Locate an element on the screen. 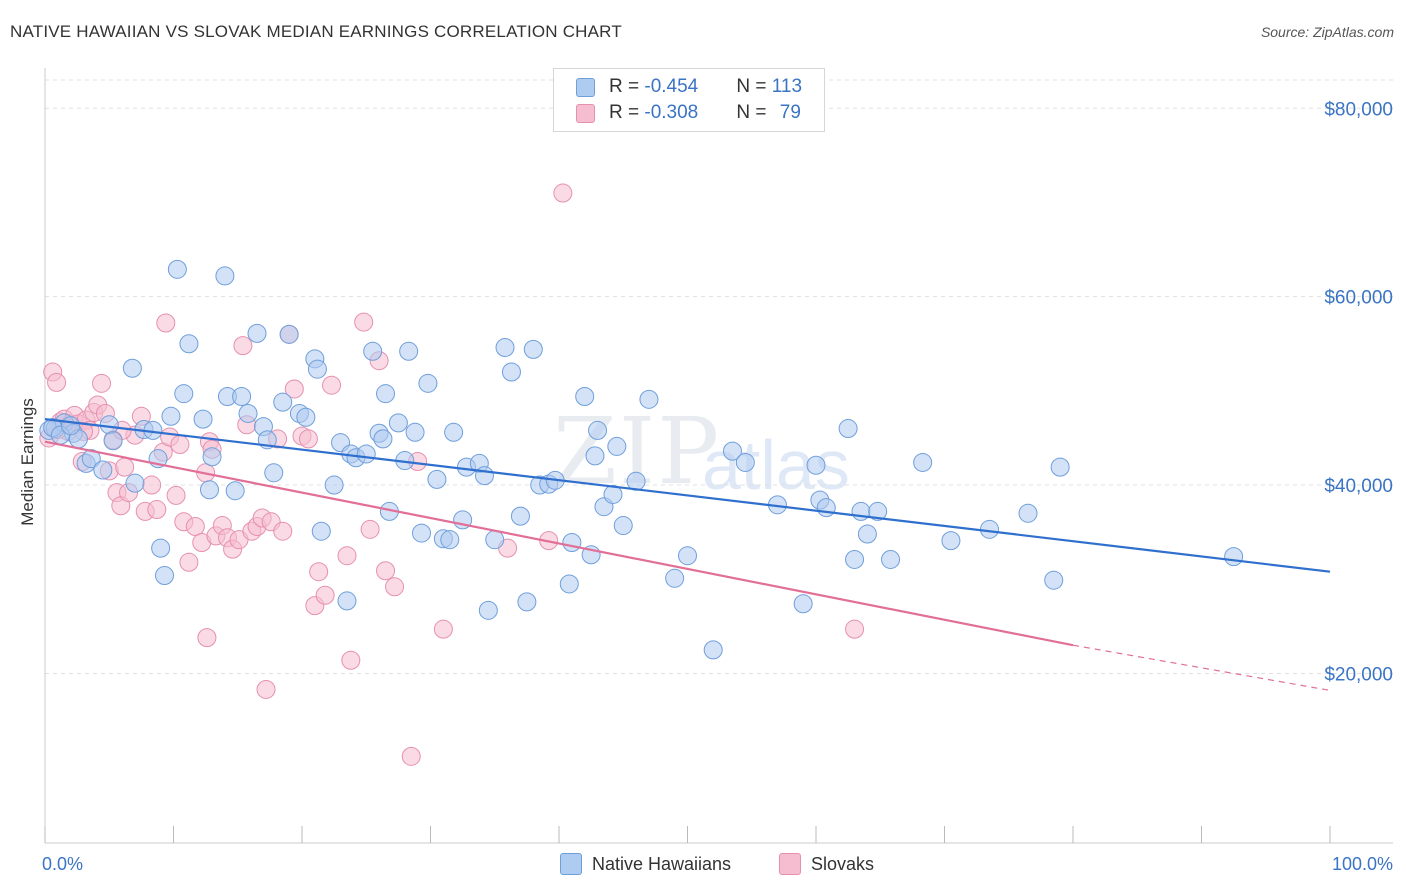 This screenshot has height=892, width=1406. x-tick-label-max: 100.0% is located at coordinates (1362, 864).